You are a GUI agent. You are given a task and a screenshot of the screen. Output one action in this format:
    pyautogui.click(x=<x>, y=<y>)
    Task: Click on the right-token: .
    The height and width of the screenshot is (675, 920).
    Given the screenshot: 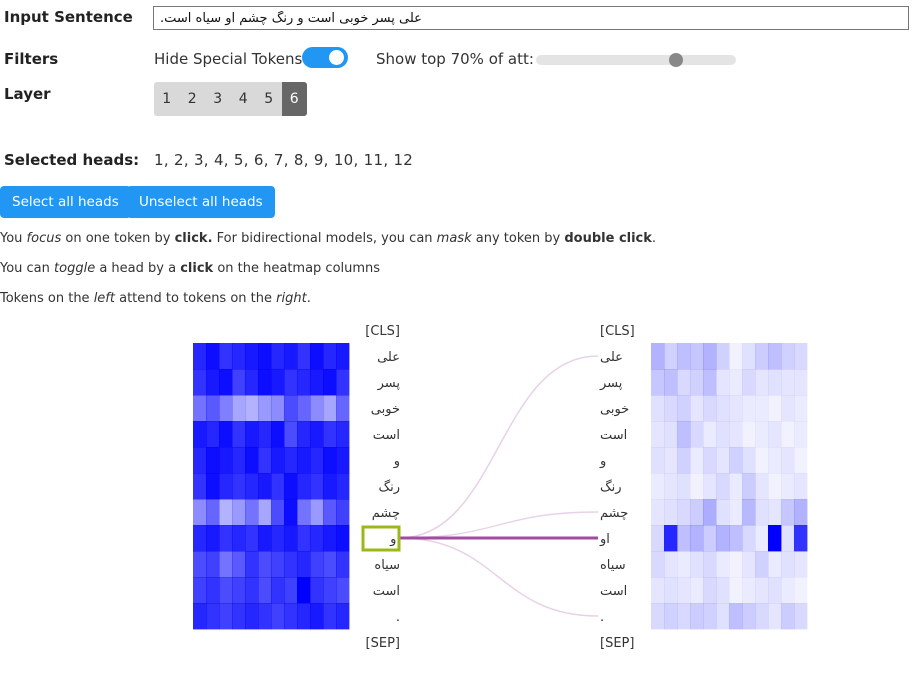 What is the action you would take?
    pyautogui.click(x=602, y=617)
    